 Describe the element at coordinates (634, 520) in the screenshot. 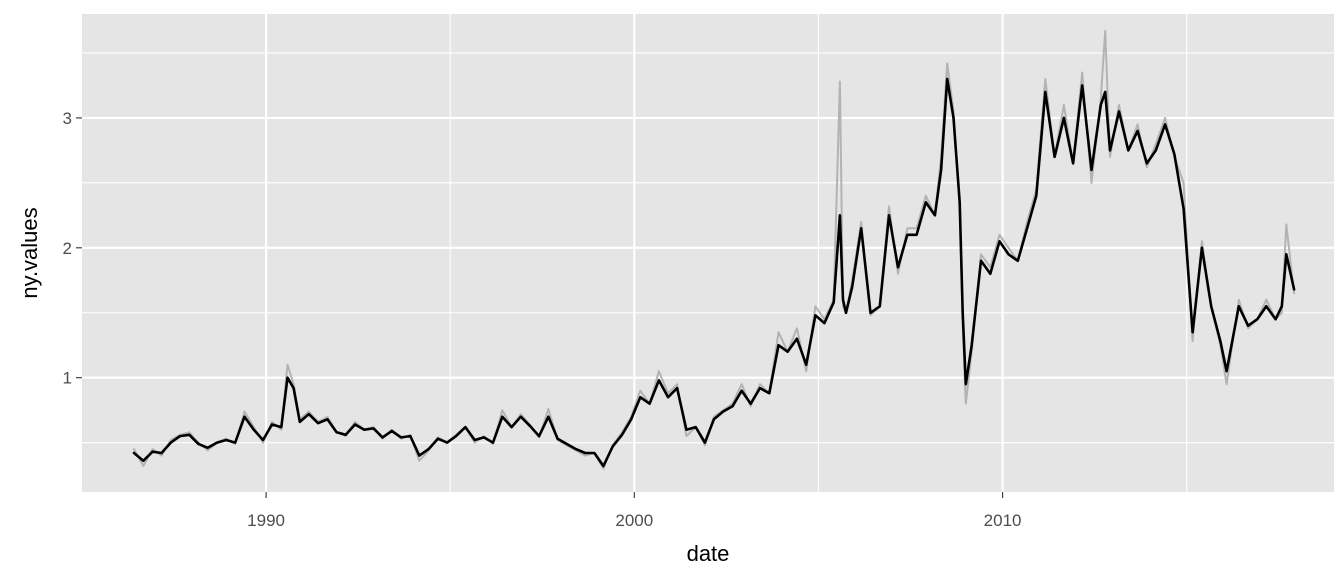

I see `x-tick-label: 2000` at that location.